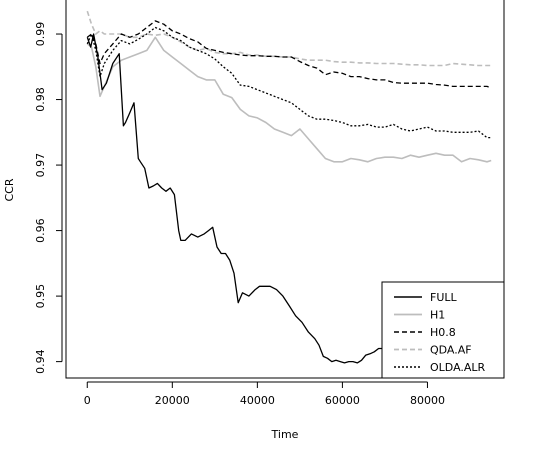 This screenshot has width=538, height=461. What do you see at coordinates (87, 400) in the screenshot?
I see `x-tick-label: 0` at bounding box center [87, 400].